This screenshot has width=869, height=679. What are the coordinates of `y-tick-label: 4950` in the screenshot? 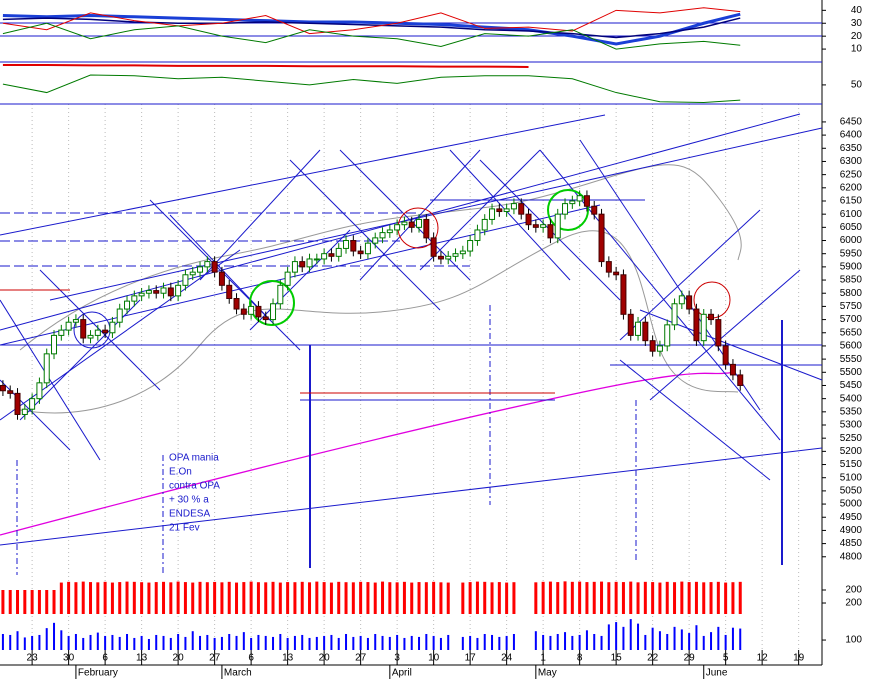 It's located at (851, 517).